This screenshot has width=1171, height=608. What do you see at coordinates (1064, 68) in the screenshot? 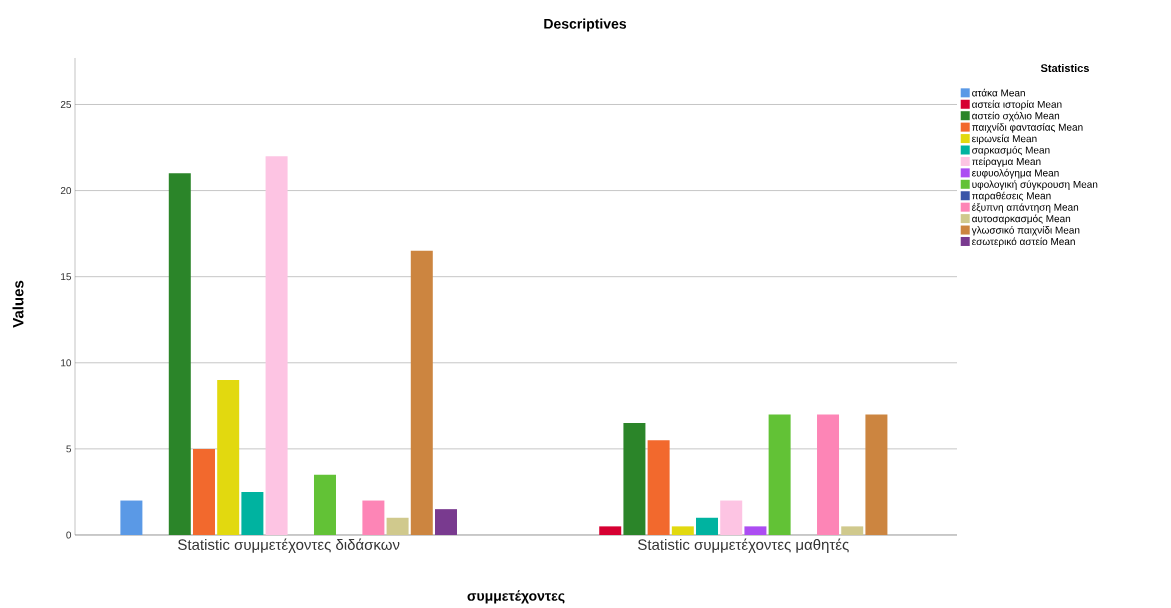
I see `legend-title: Statistics` at bounding box center [1064, 68].